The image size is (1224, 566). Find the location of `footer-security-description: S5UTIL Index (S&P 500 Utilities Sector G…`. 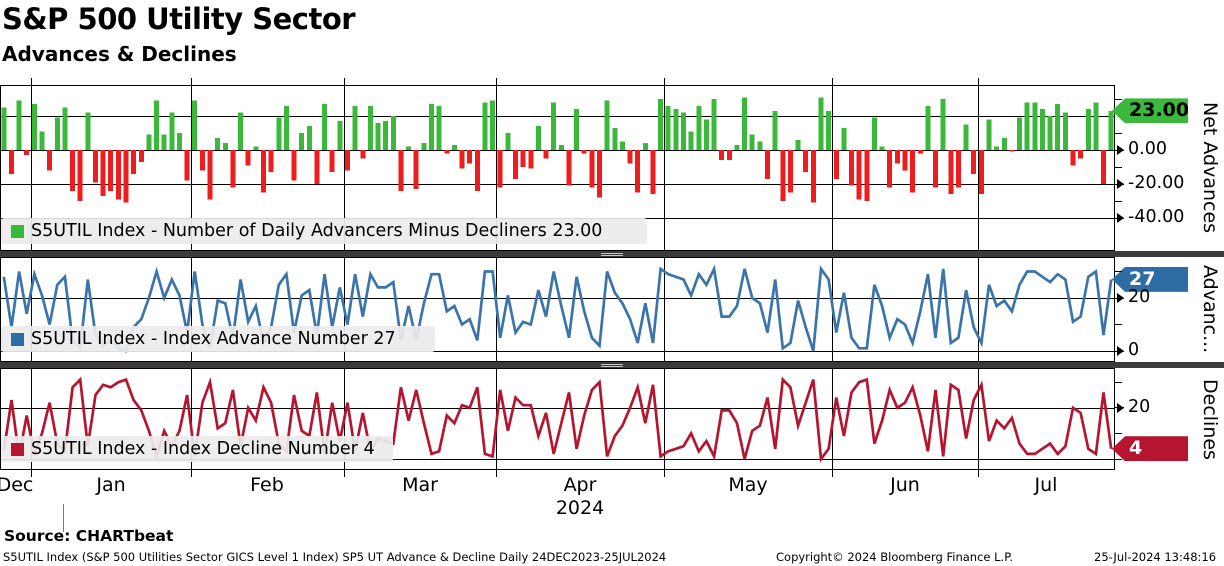

footer-security-description: S5UTIL Index (S&P 500 Utilities Sector G… is located at coordinates (335, 557).